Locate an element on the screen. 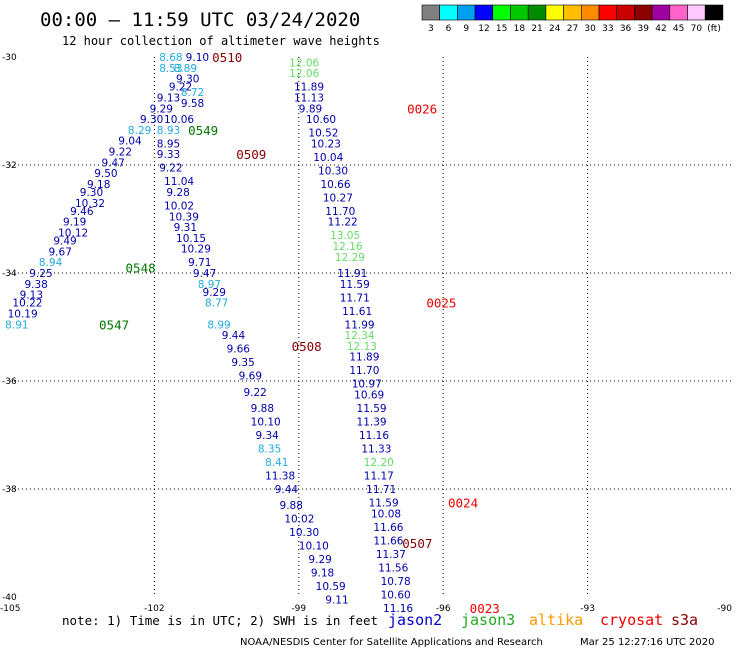 The height and width of the screenshot is (650, 740). wave-height-value: 8.53 is located at coordinates (170, 69).